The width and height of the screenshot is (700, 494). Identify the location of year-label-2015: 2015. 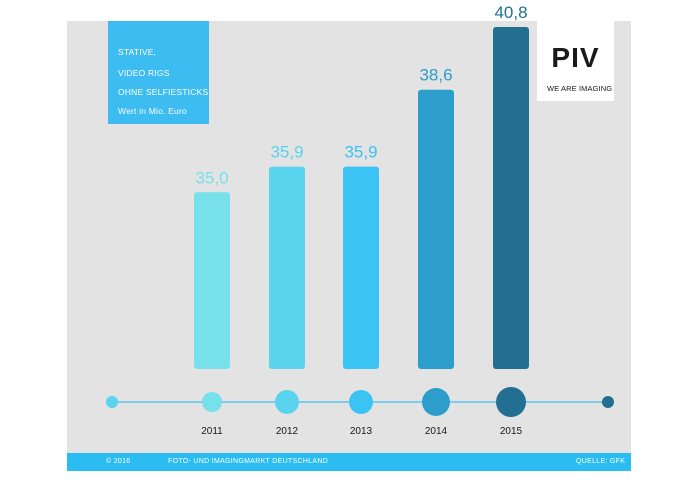
(511, 431).